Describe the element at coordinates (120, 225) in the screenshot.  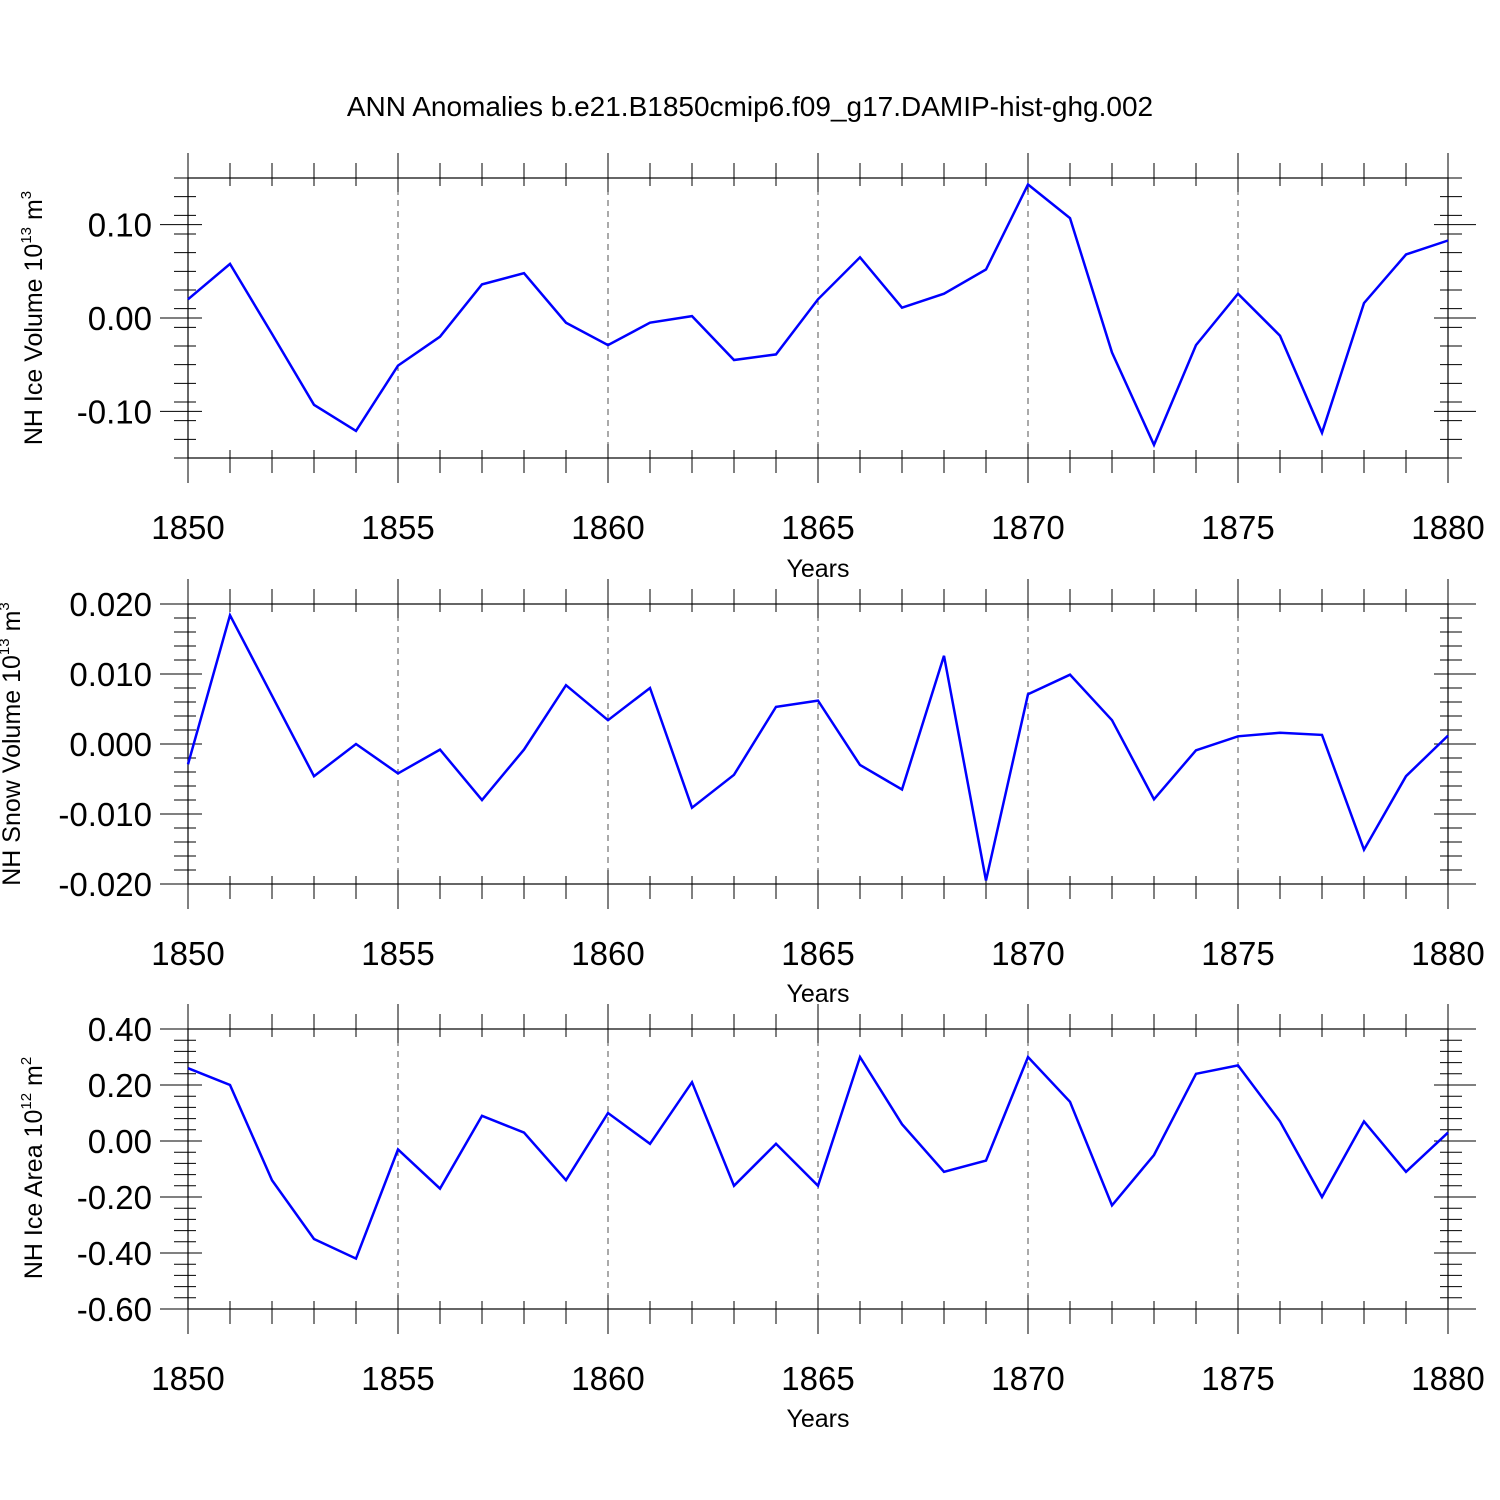
I see `y-tick-label: 0.10` at that location.